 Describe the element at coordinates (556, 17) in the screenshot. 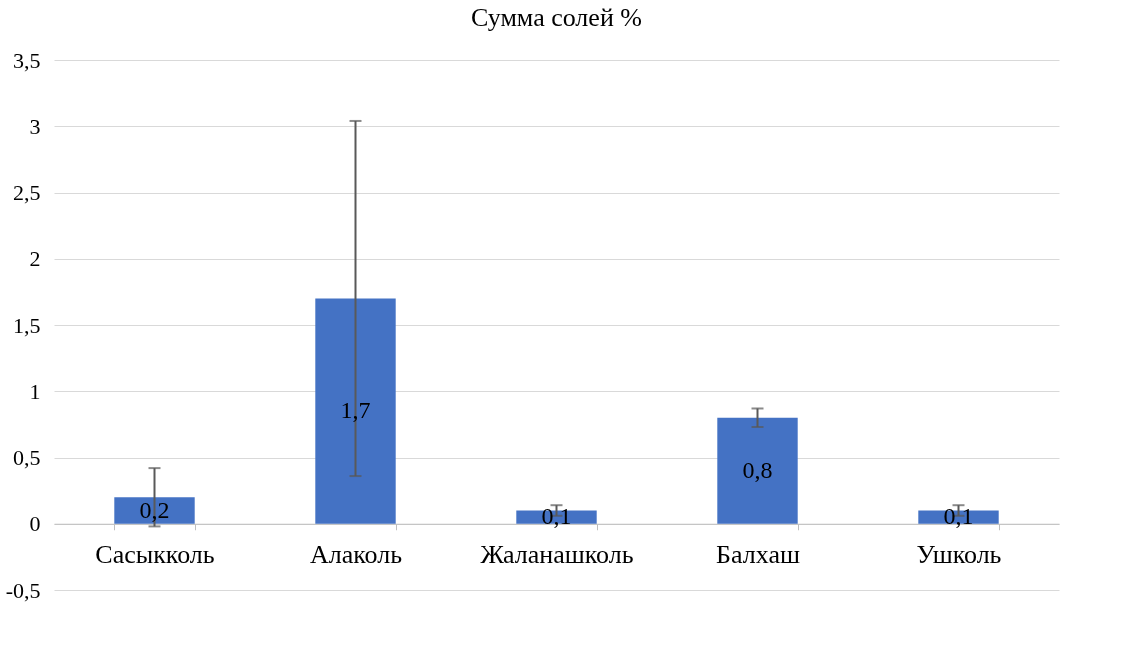

I see `chart-title: Сумма солей %` at that location.